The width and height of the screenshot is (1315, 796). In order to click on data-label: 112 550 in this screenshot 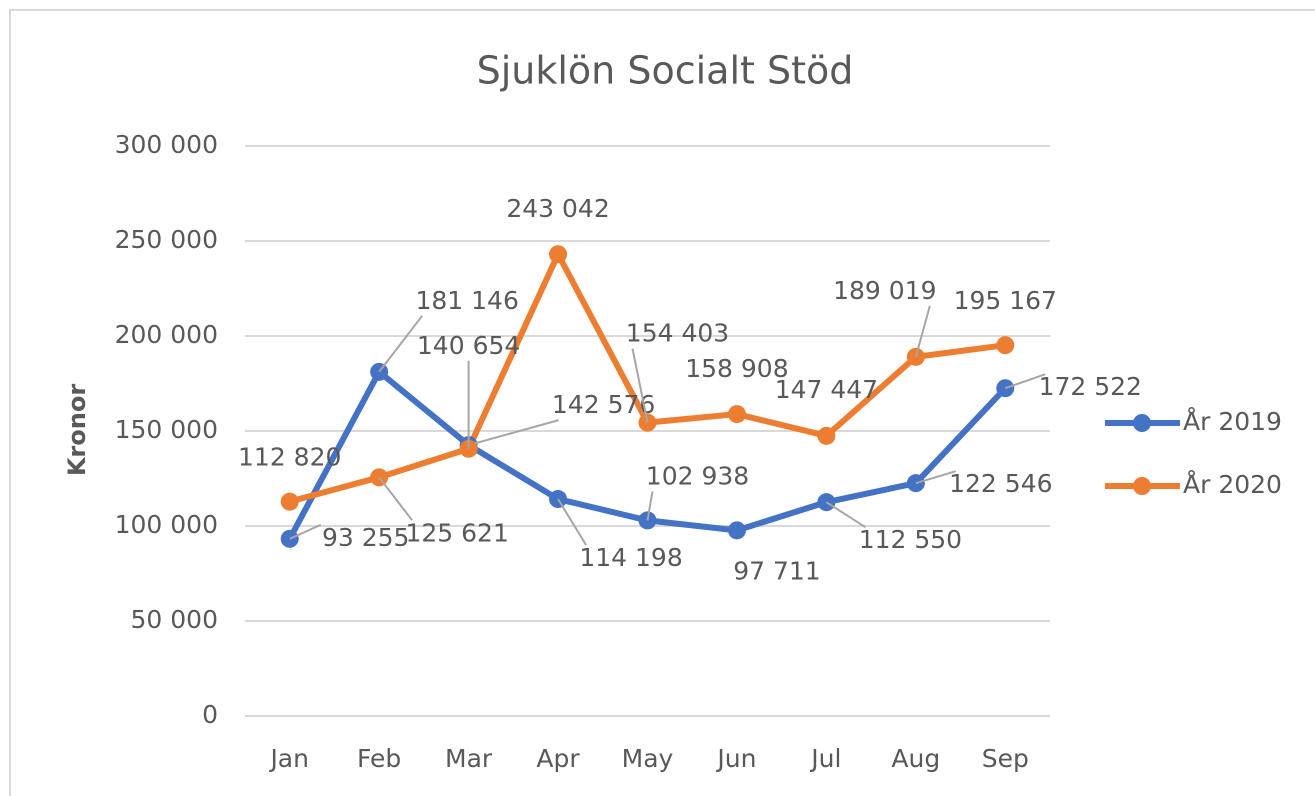, I will do `click(910, 539)`.